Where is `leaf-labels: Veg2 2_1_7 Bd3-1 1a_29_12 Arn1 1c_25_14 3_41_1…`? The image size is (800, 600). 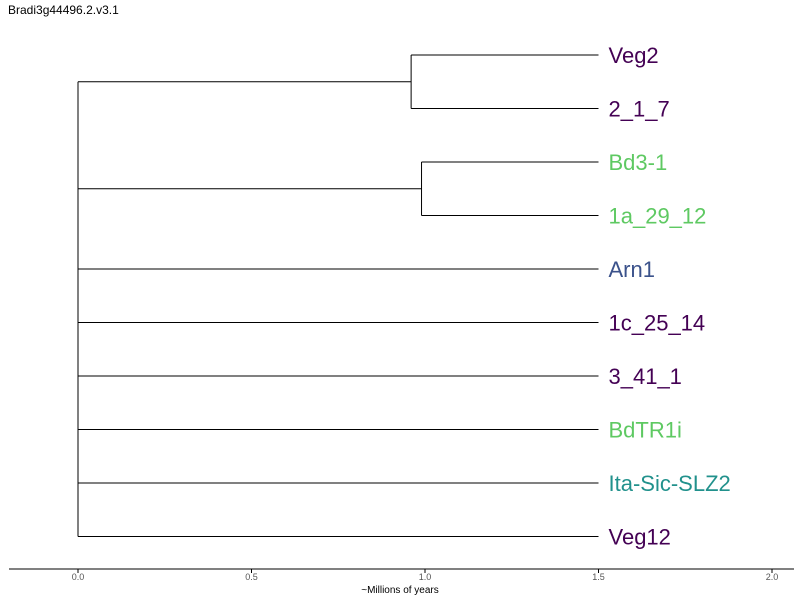 leaf-labels: Veg2 2_1_7 Bd3-1 1a_29_12 Arn1 1c_25_14 3_41_1… is located at coordinates (670, 296).